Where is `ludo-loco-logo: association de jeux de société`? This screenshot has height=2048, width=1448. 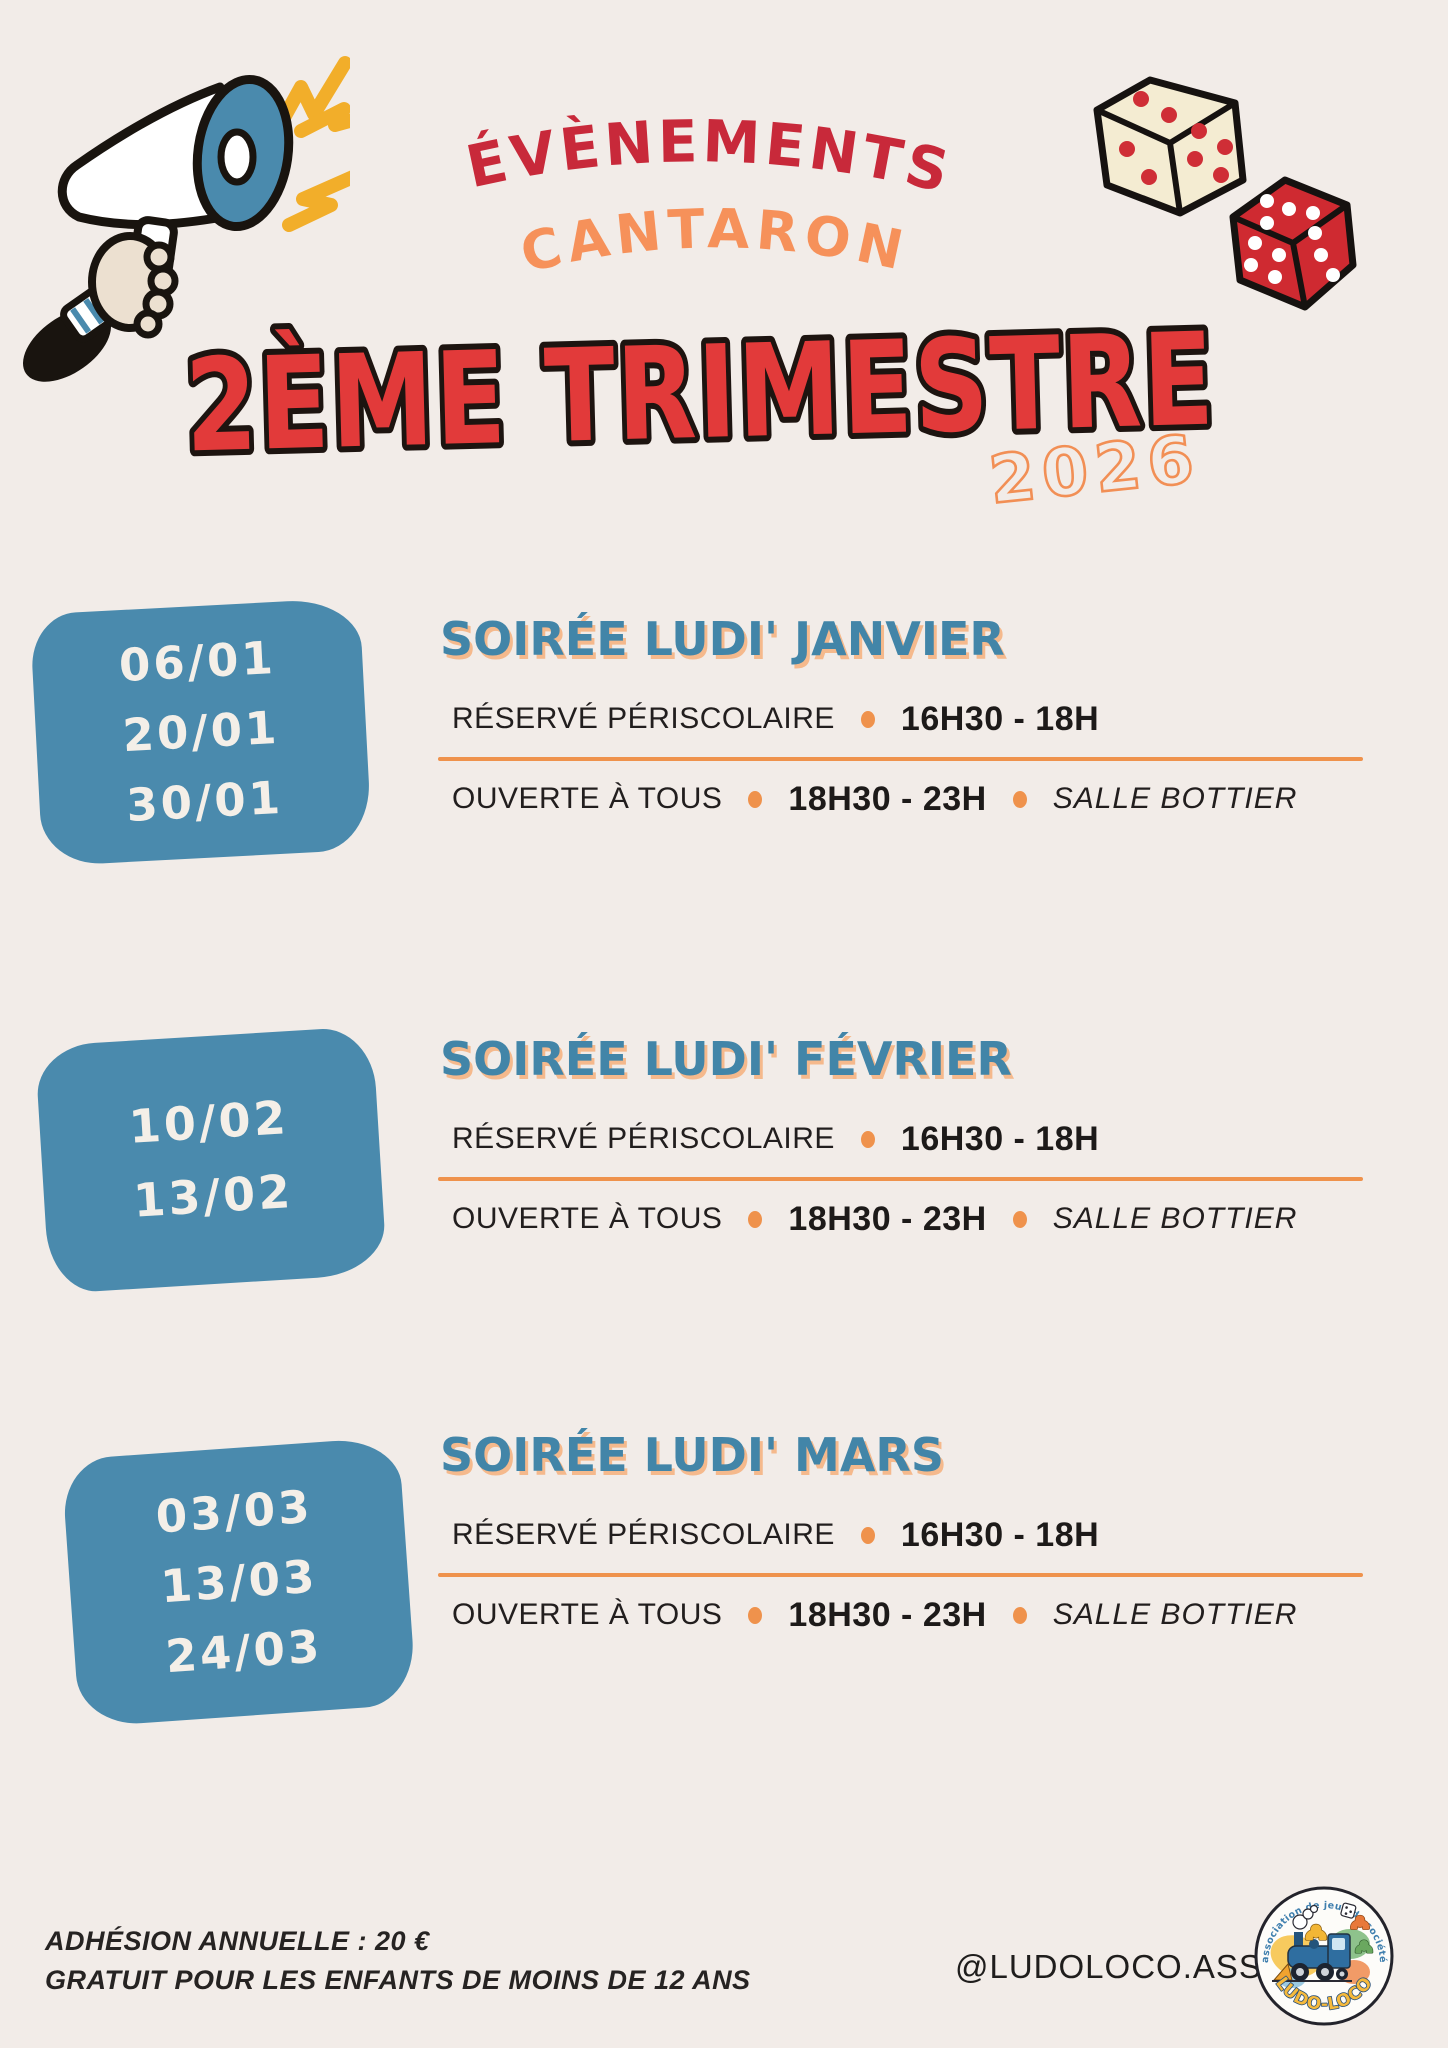 ludo-loco-logo: association de jeux de société is located at coordinates (1324, 1956).